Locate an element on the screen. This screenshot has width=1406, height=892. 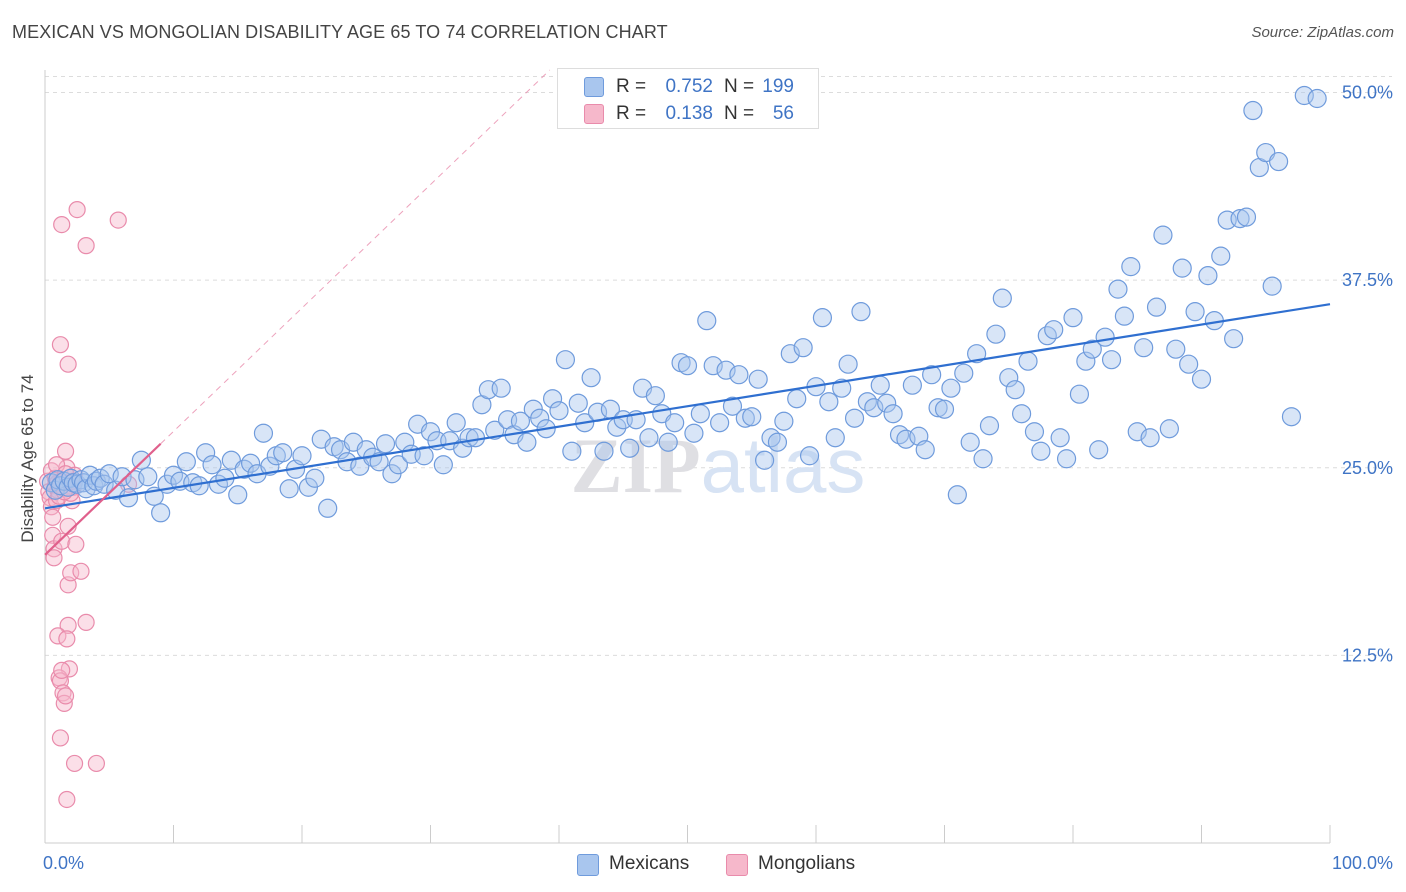
y-axis-title: Disability Age 65 to 74 is located at coordinates (27, 458).